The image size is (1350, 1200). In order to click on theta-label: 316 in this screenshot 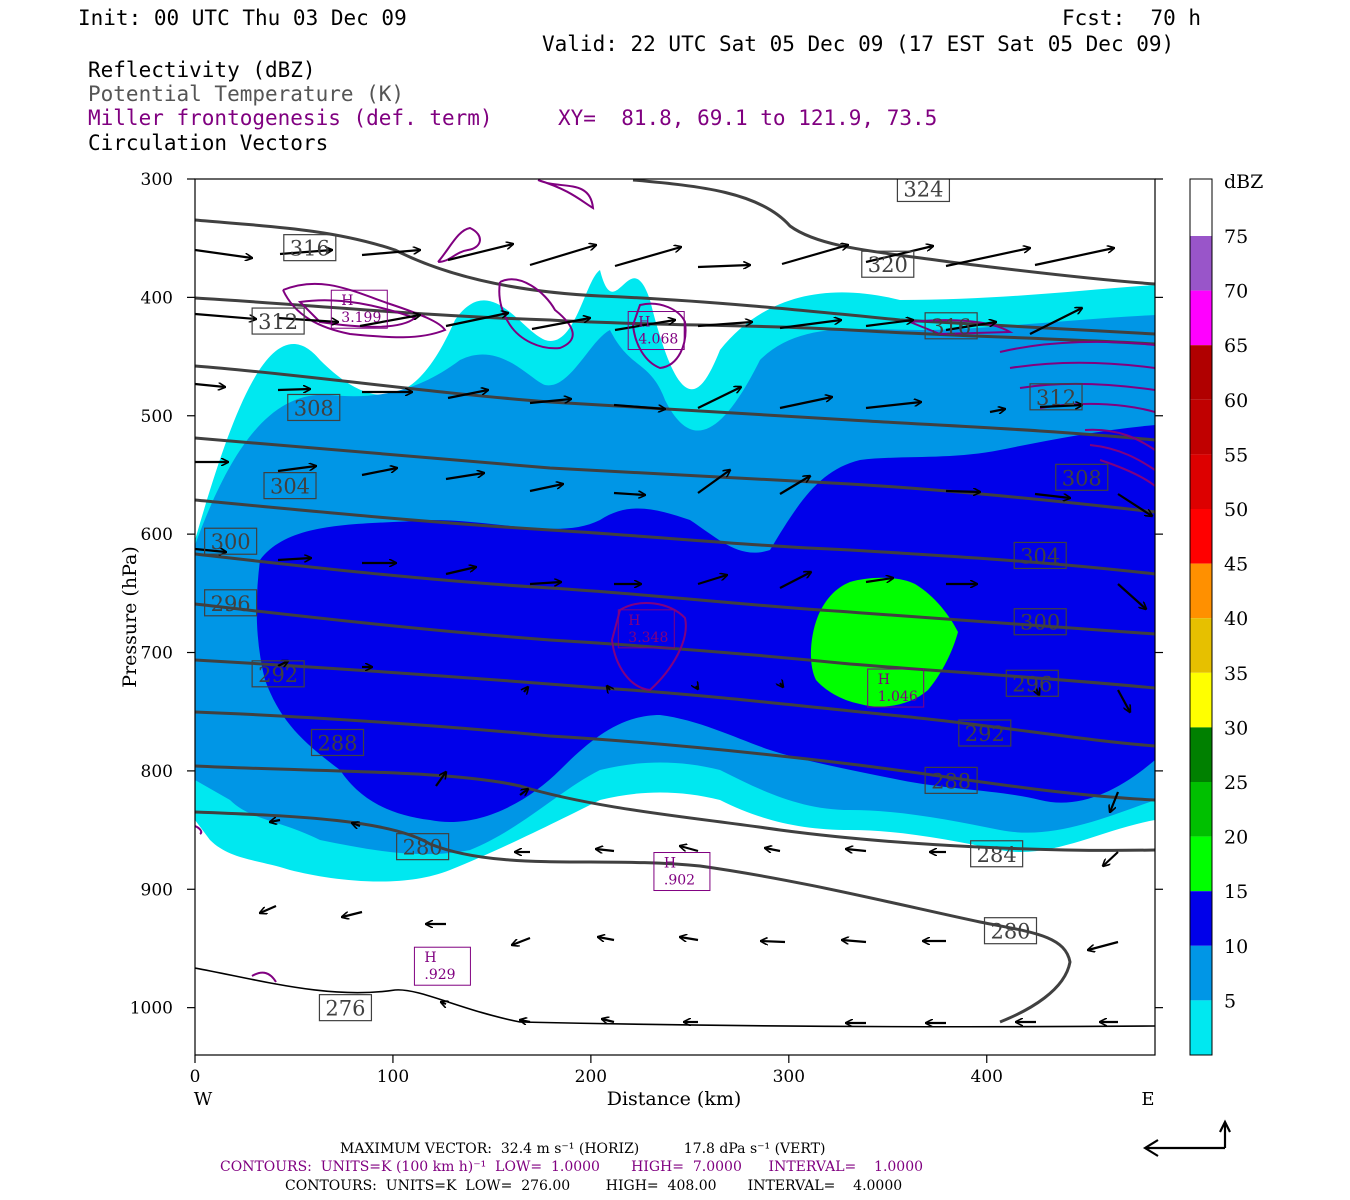, I will do `click(310, 249)`.